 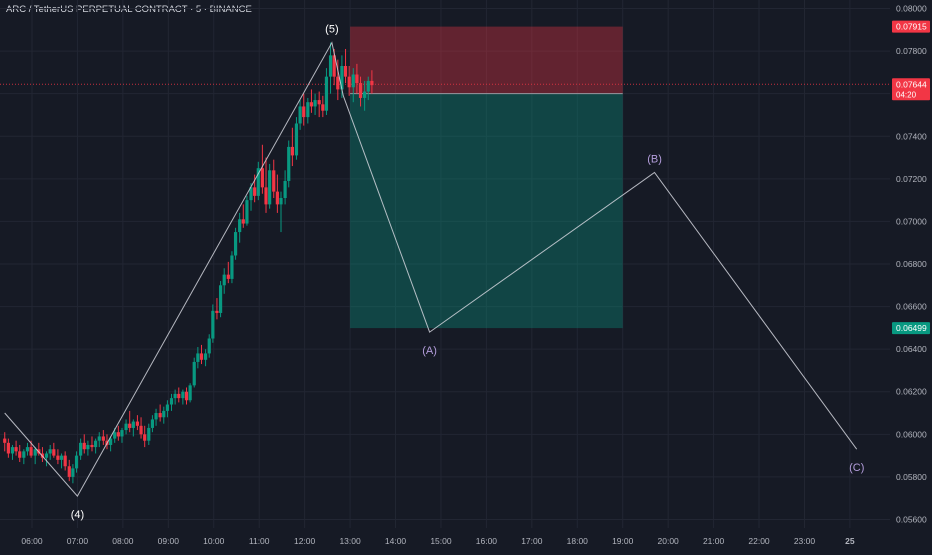 I want to click on wave-label: (A), so click(x=429, y=351).